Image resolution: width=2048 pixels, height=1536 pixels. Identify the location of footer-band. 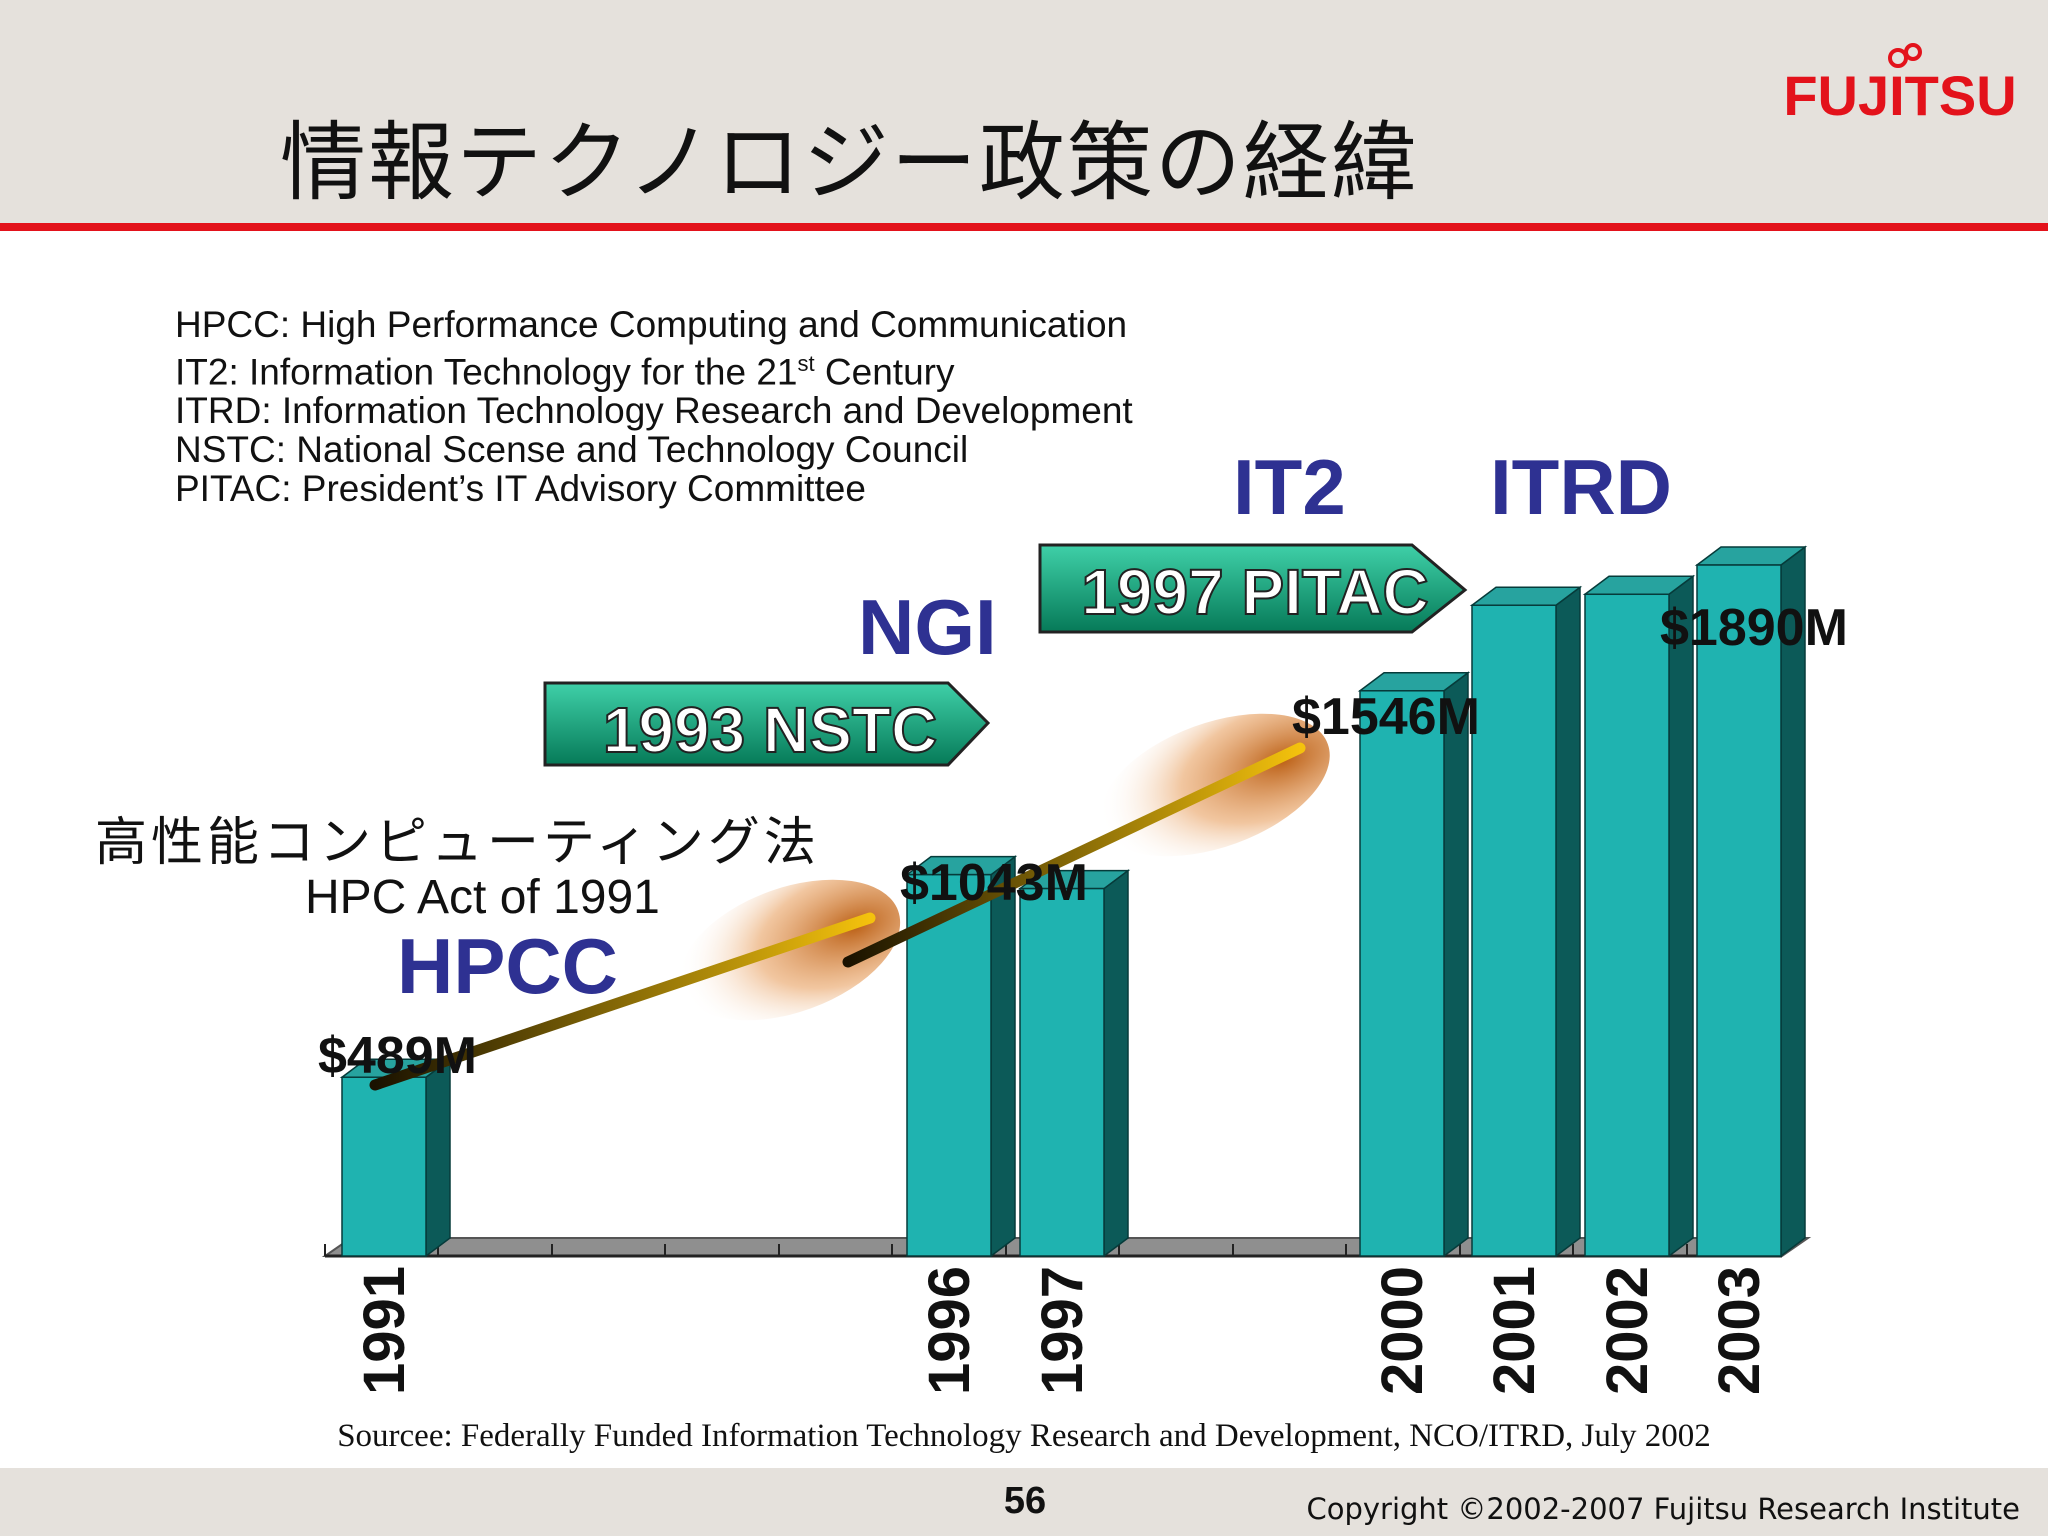
(1024, 1502).